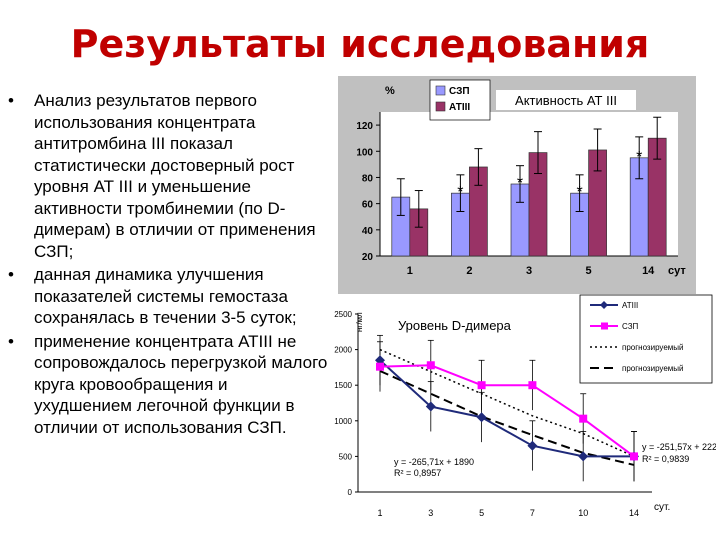  I want to click on y-tick-label: 2000, so click(343, 350).